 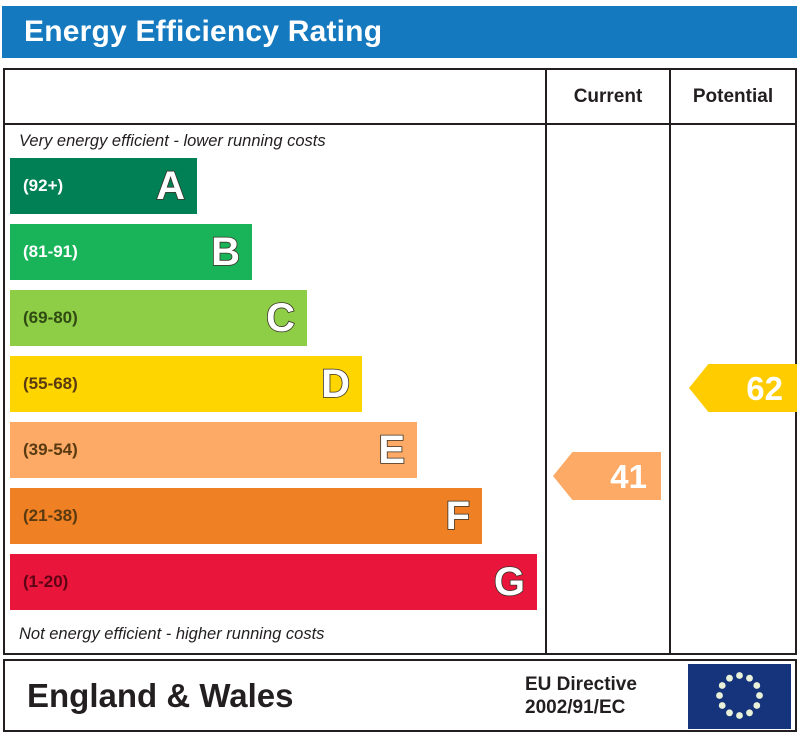 I want to click on potential-rating-value: 62, so click(x=764, y=388).